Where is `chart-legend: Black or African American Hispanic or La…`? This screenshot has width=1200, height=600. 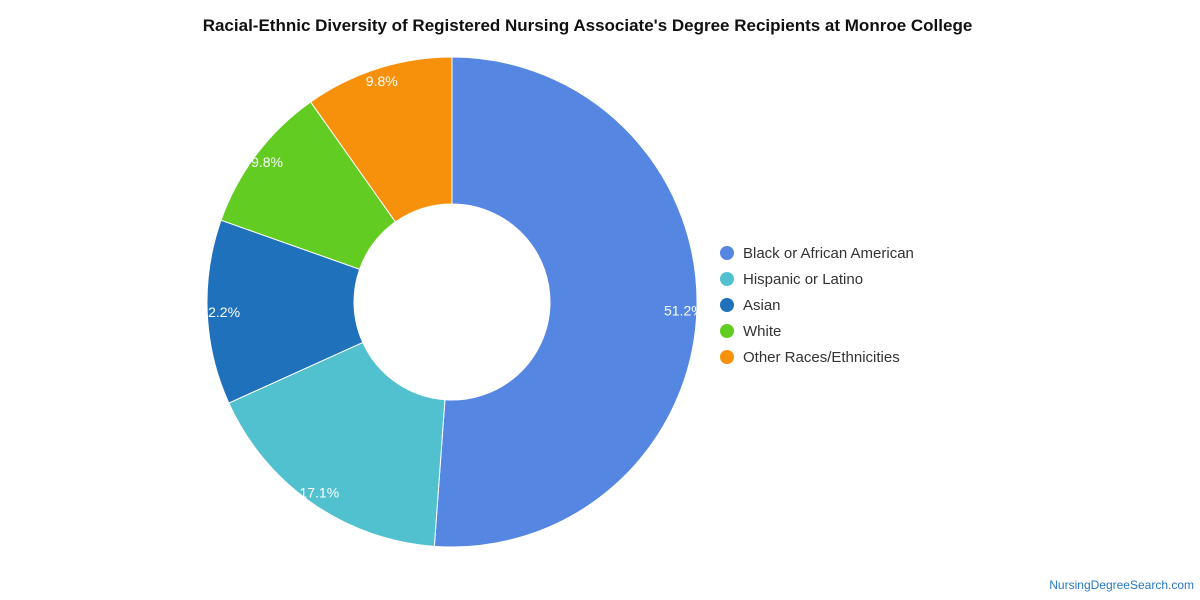 chart-legend: Black or African American Hispanic or La… is located at coordinates (817, 305).